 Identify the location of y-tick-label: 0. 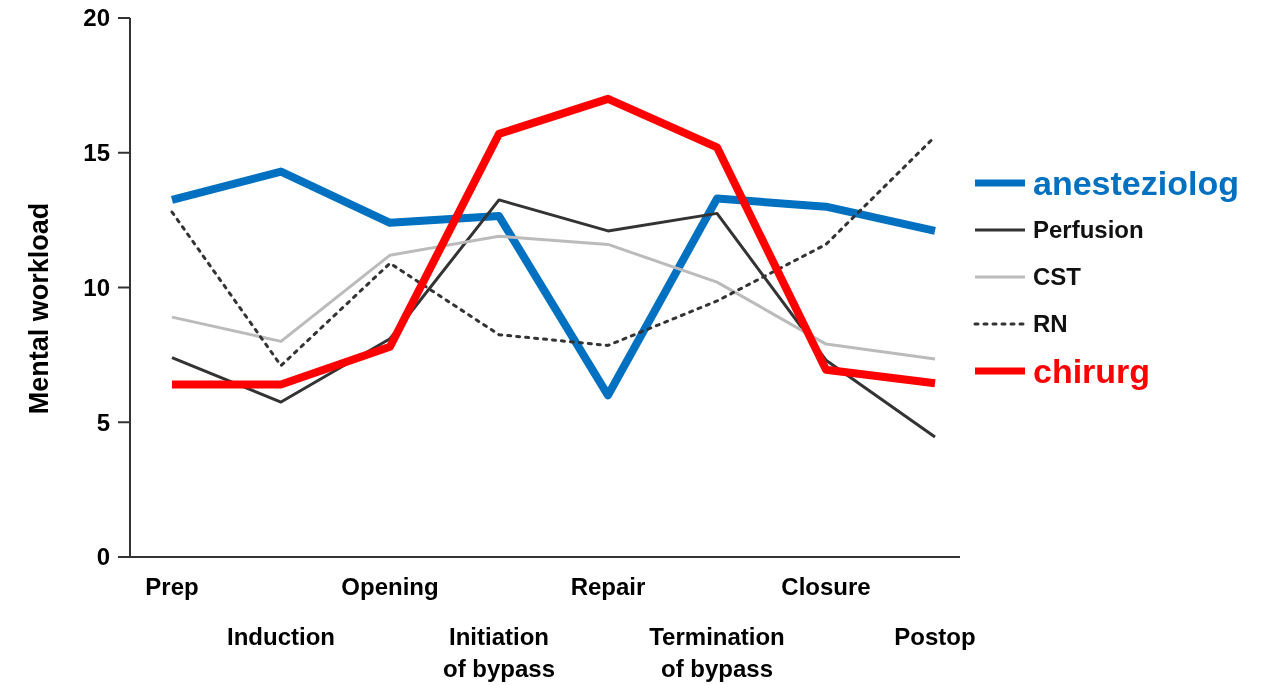
(103, 557).